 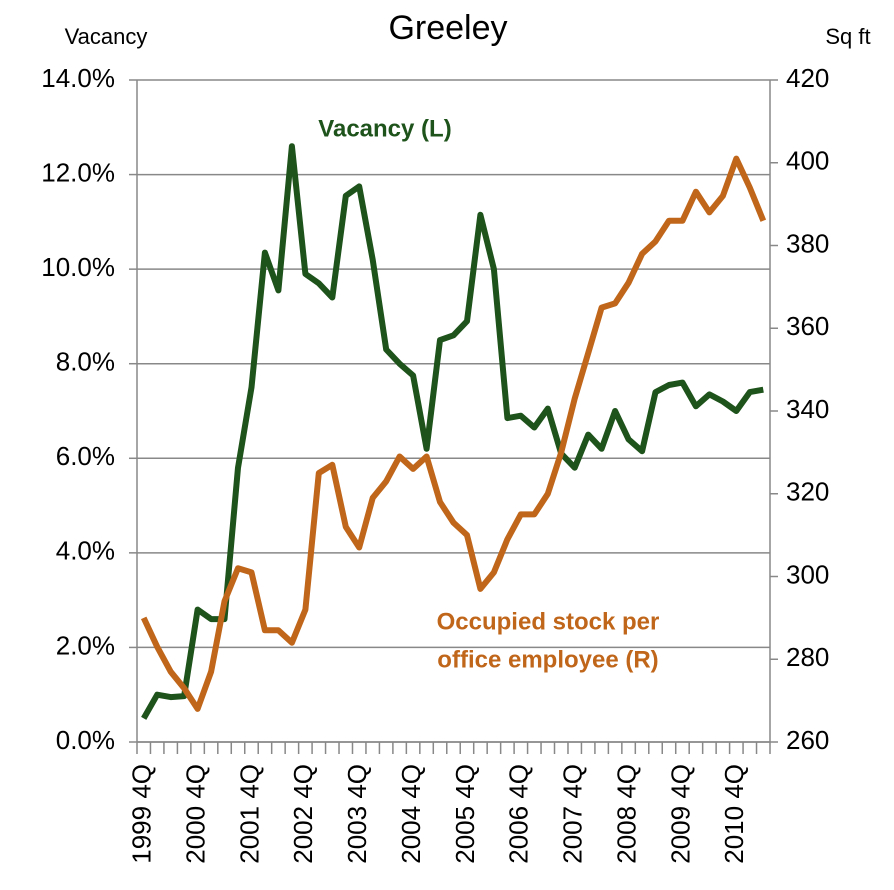 What do you see at coordinates (807, 161) in the screenshot?
I see `y2-tick-label: 400` at bounding box center [807, 161].